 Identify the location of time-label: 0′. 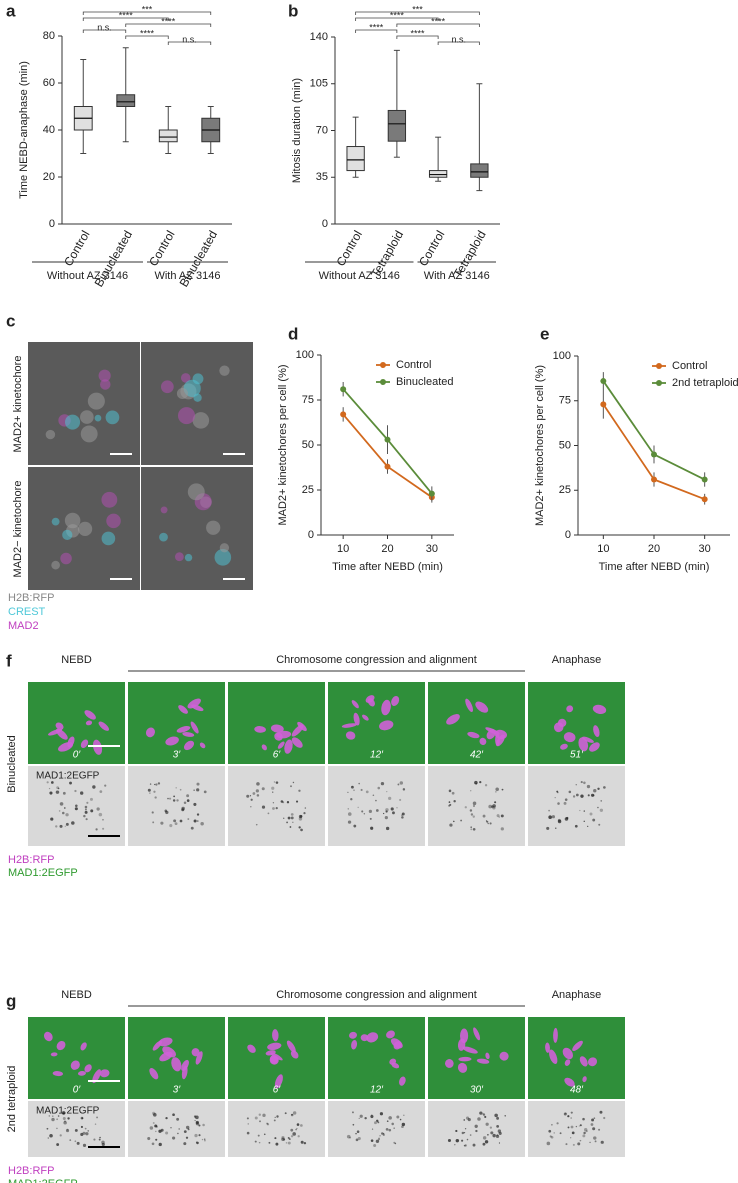
(77, 1090).